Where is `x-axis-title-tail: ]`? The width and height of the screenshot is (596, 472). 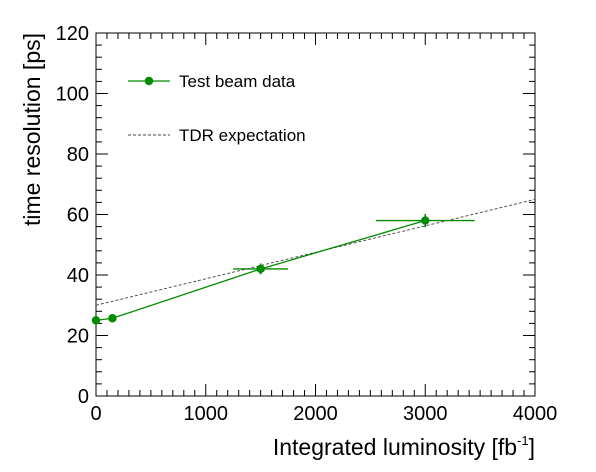 x-axis-title-tail: ] is located at coordinates (532, 447).